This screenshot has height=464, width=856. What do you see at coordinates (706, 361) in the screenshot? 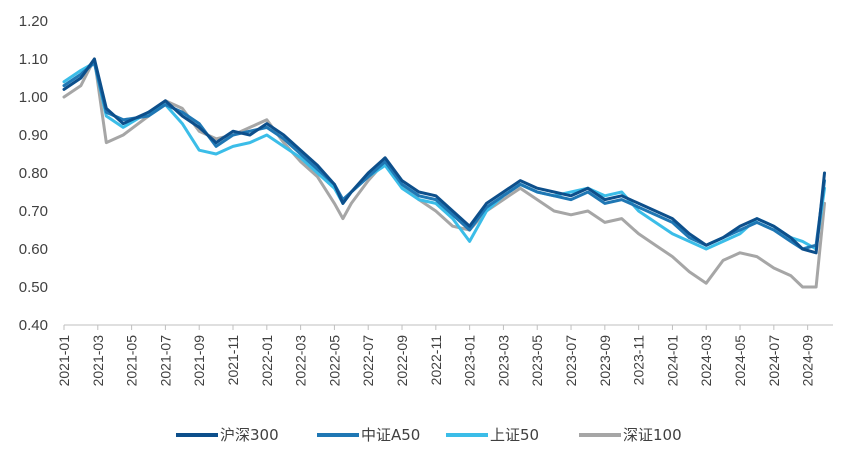
I see `x-tick-label: 2024-03` at bounding box center [706, 361].